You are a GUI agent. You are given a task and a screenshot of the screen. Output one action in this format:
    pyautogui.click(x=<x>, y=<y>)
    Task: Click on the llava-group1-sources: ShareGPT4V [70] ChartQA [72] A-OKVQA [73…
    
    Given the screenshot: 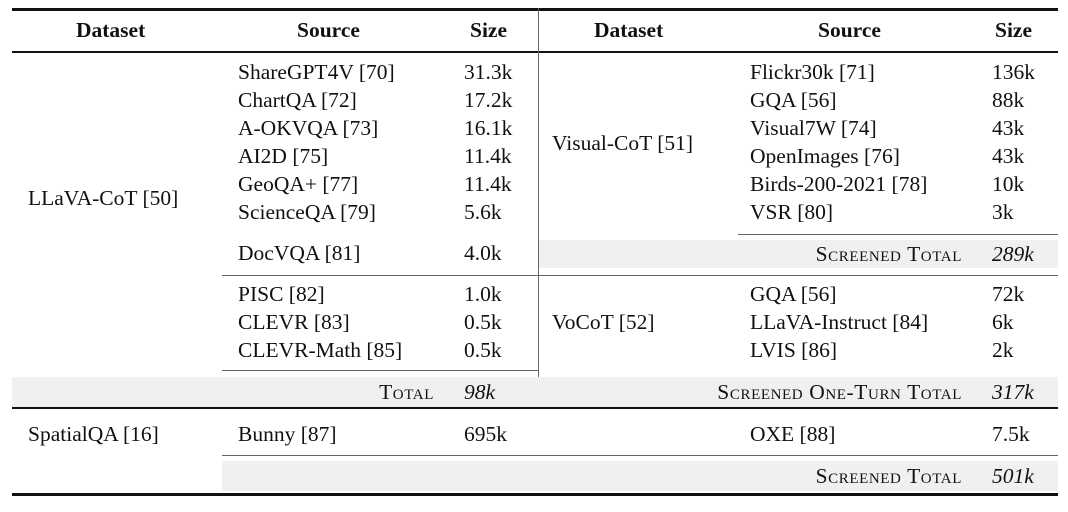 What is the action you would take?
    pyautogui.click(x=316, y=142)
    